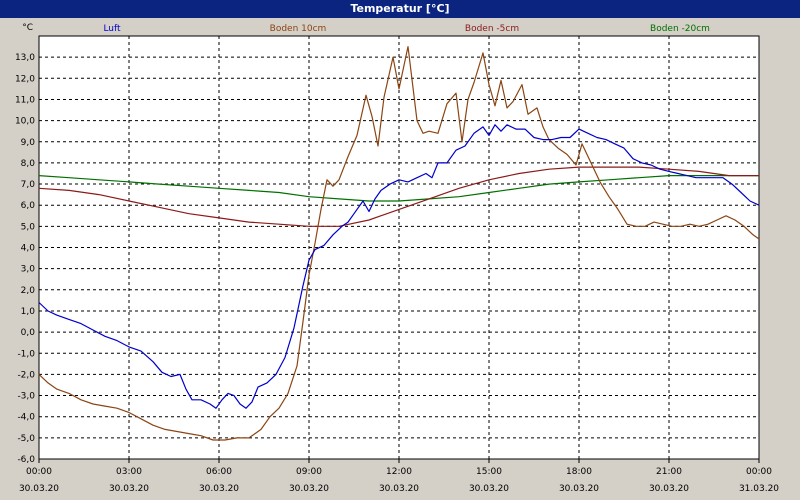  I want to click on y-tick-label: -4,0, so click(26, 418).